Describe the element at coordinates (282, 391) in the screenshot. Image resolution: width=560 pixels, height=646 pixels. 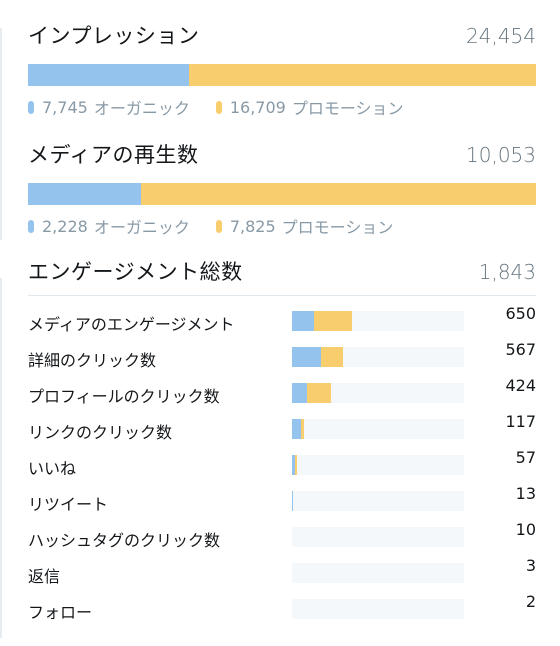
I see `engagement-row: プロフィールのクリック数 424` at that location.